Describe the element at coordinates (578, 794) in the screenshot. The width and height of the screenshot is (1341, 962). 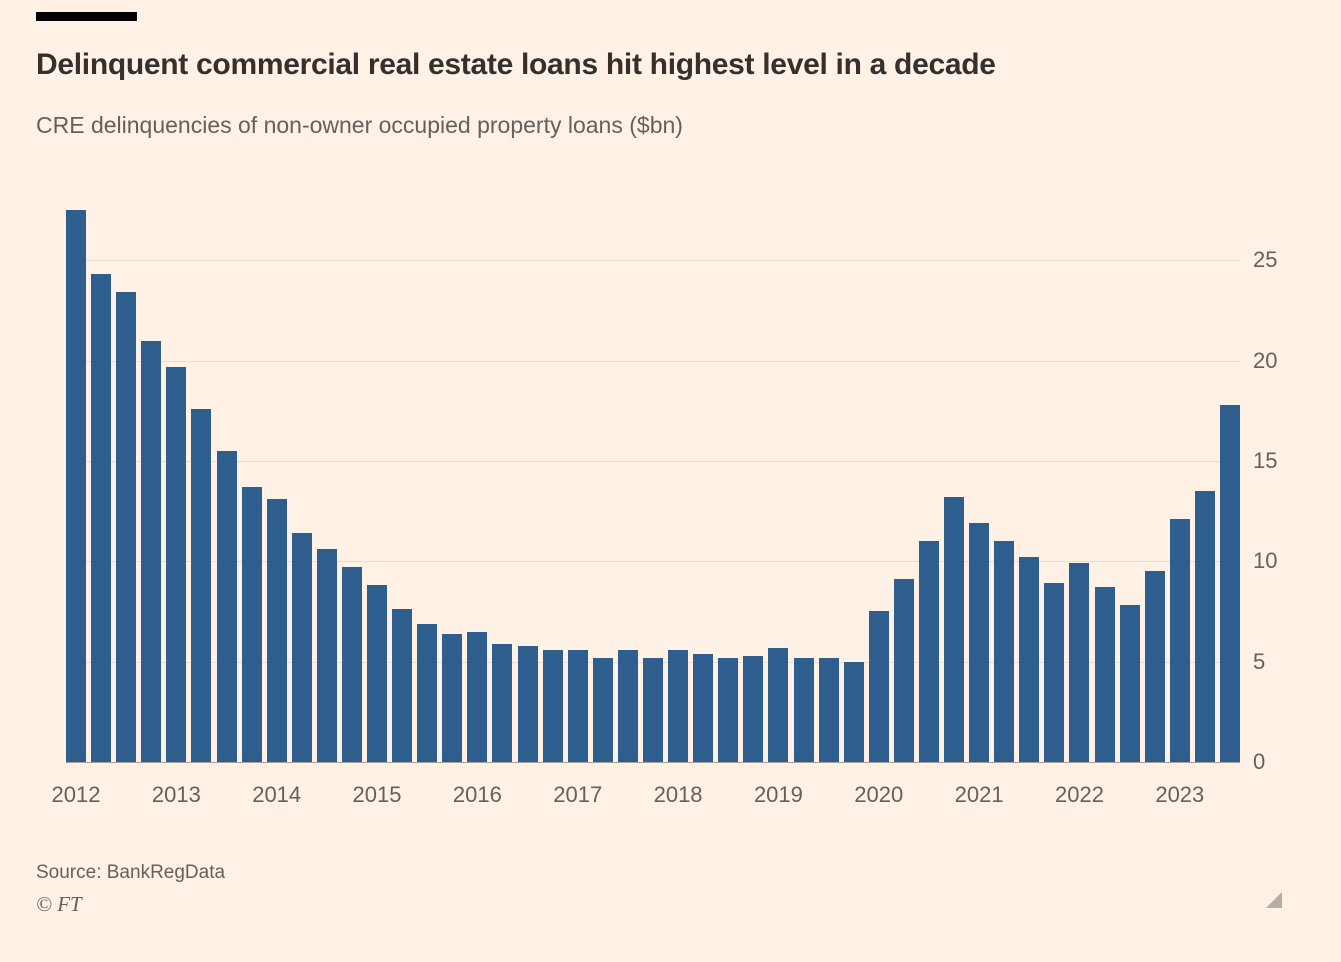
I see `x-tick-label: 2017` at that location.